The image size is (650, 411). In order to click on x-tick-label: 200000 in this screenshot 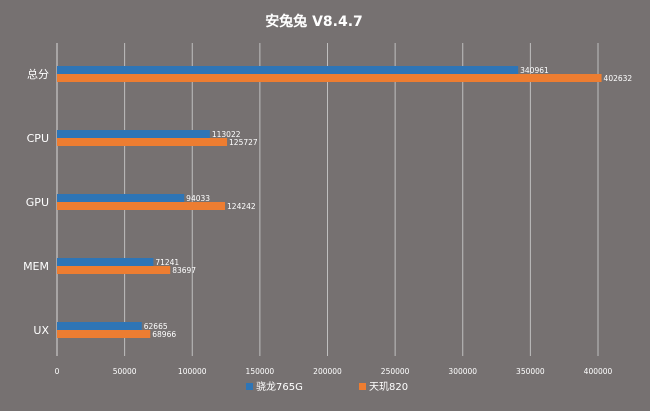, I will do `click(327, 371)`.